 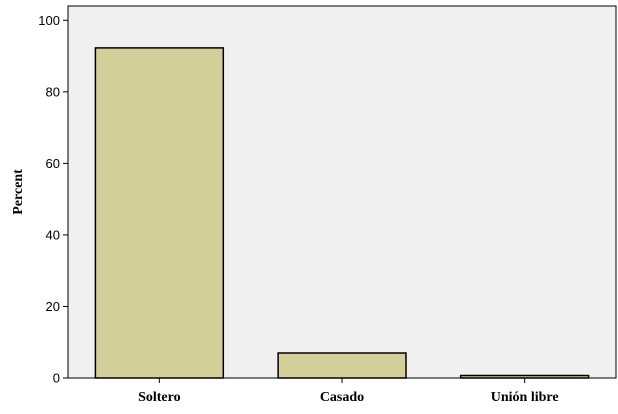 I want to click on x-axis: Soltero Casado Unión libre, so click(x=342, y=391).